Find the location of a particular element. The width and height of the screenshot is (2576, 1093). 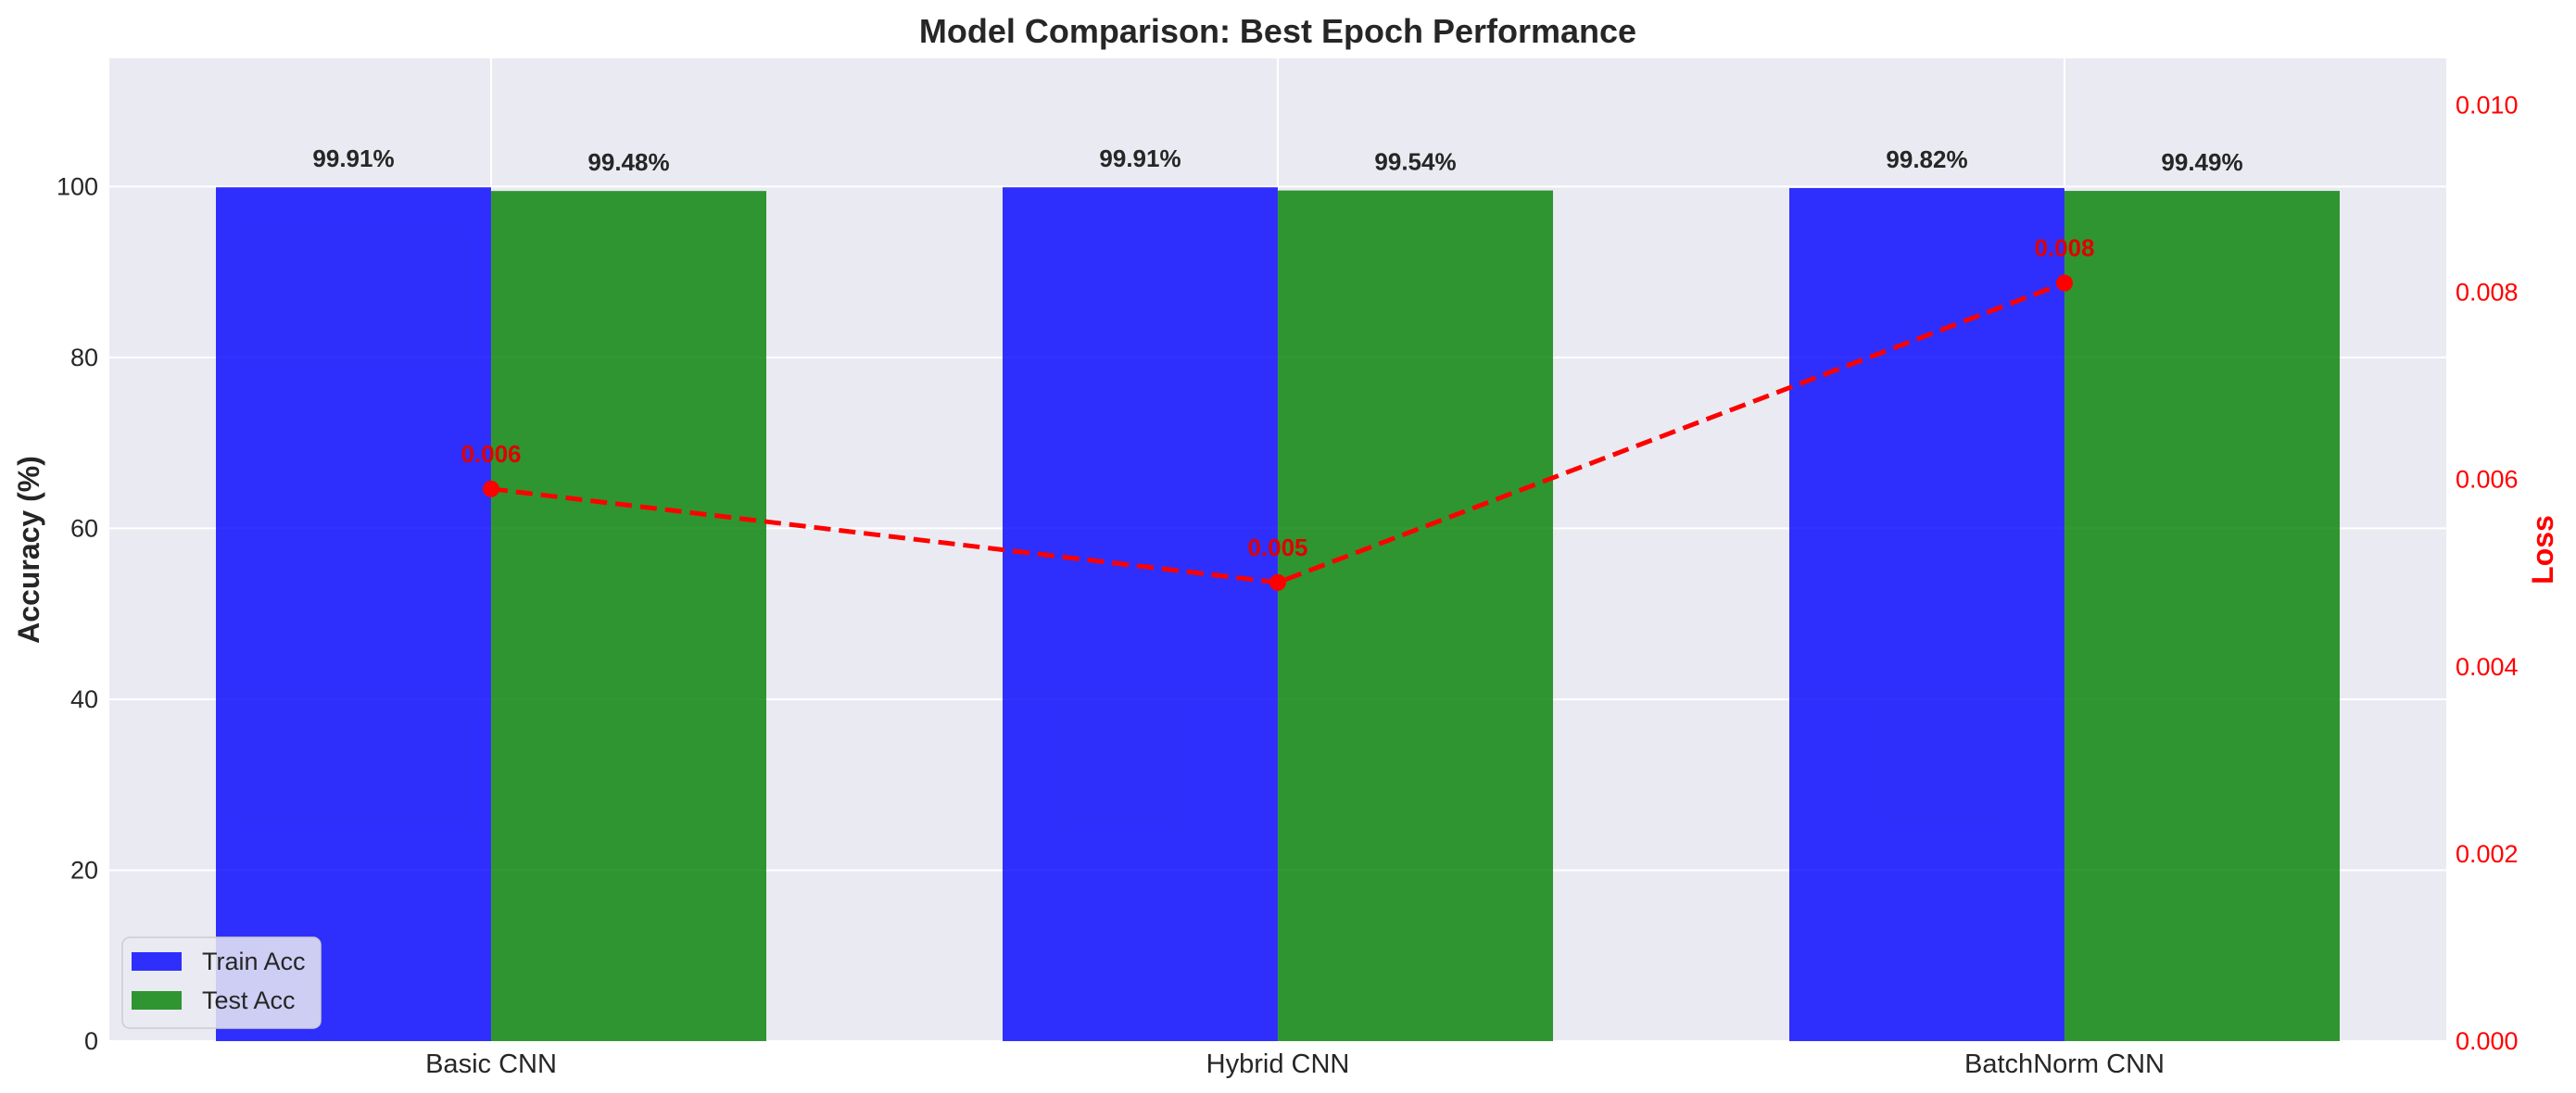

y-tick-label: 60 is located at coordinates (84, 528).